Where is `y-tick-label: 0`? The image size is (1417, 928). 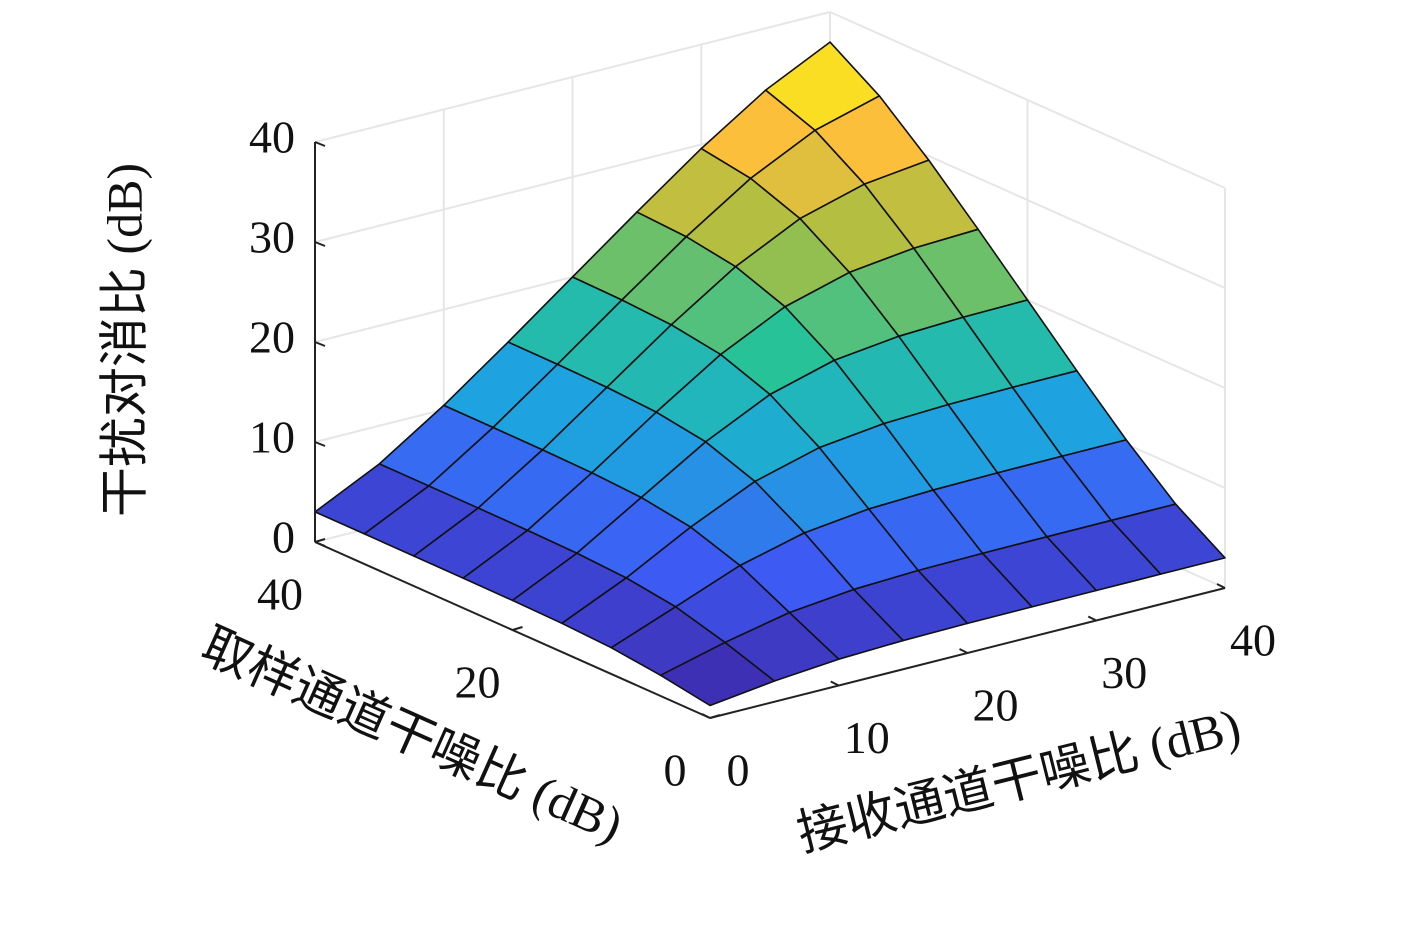 y-tick-label: 0 is located at coordinates (675, 770).